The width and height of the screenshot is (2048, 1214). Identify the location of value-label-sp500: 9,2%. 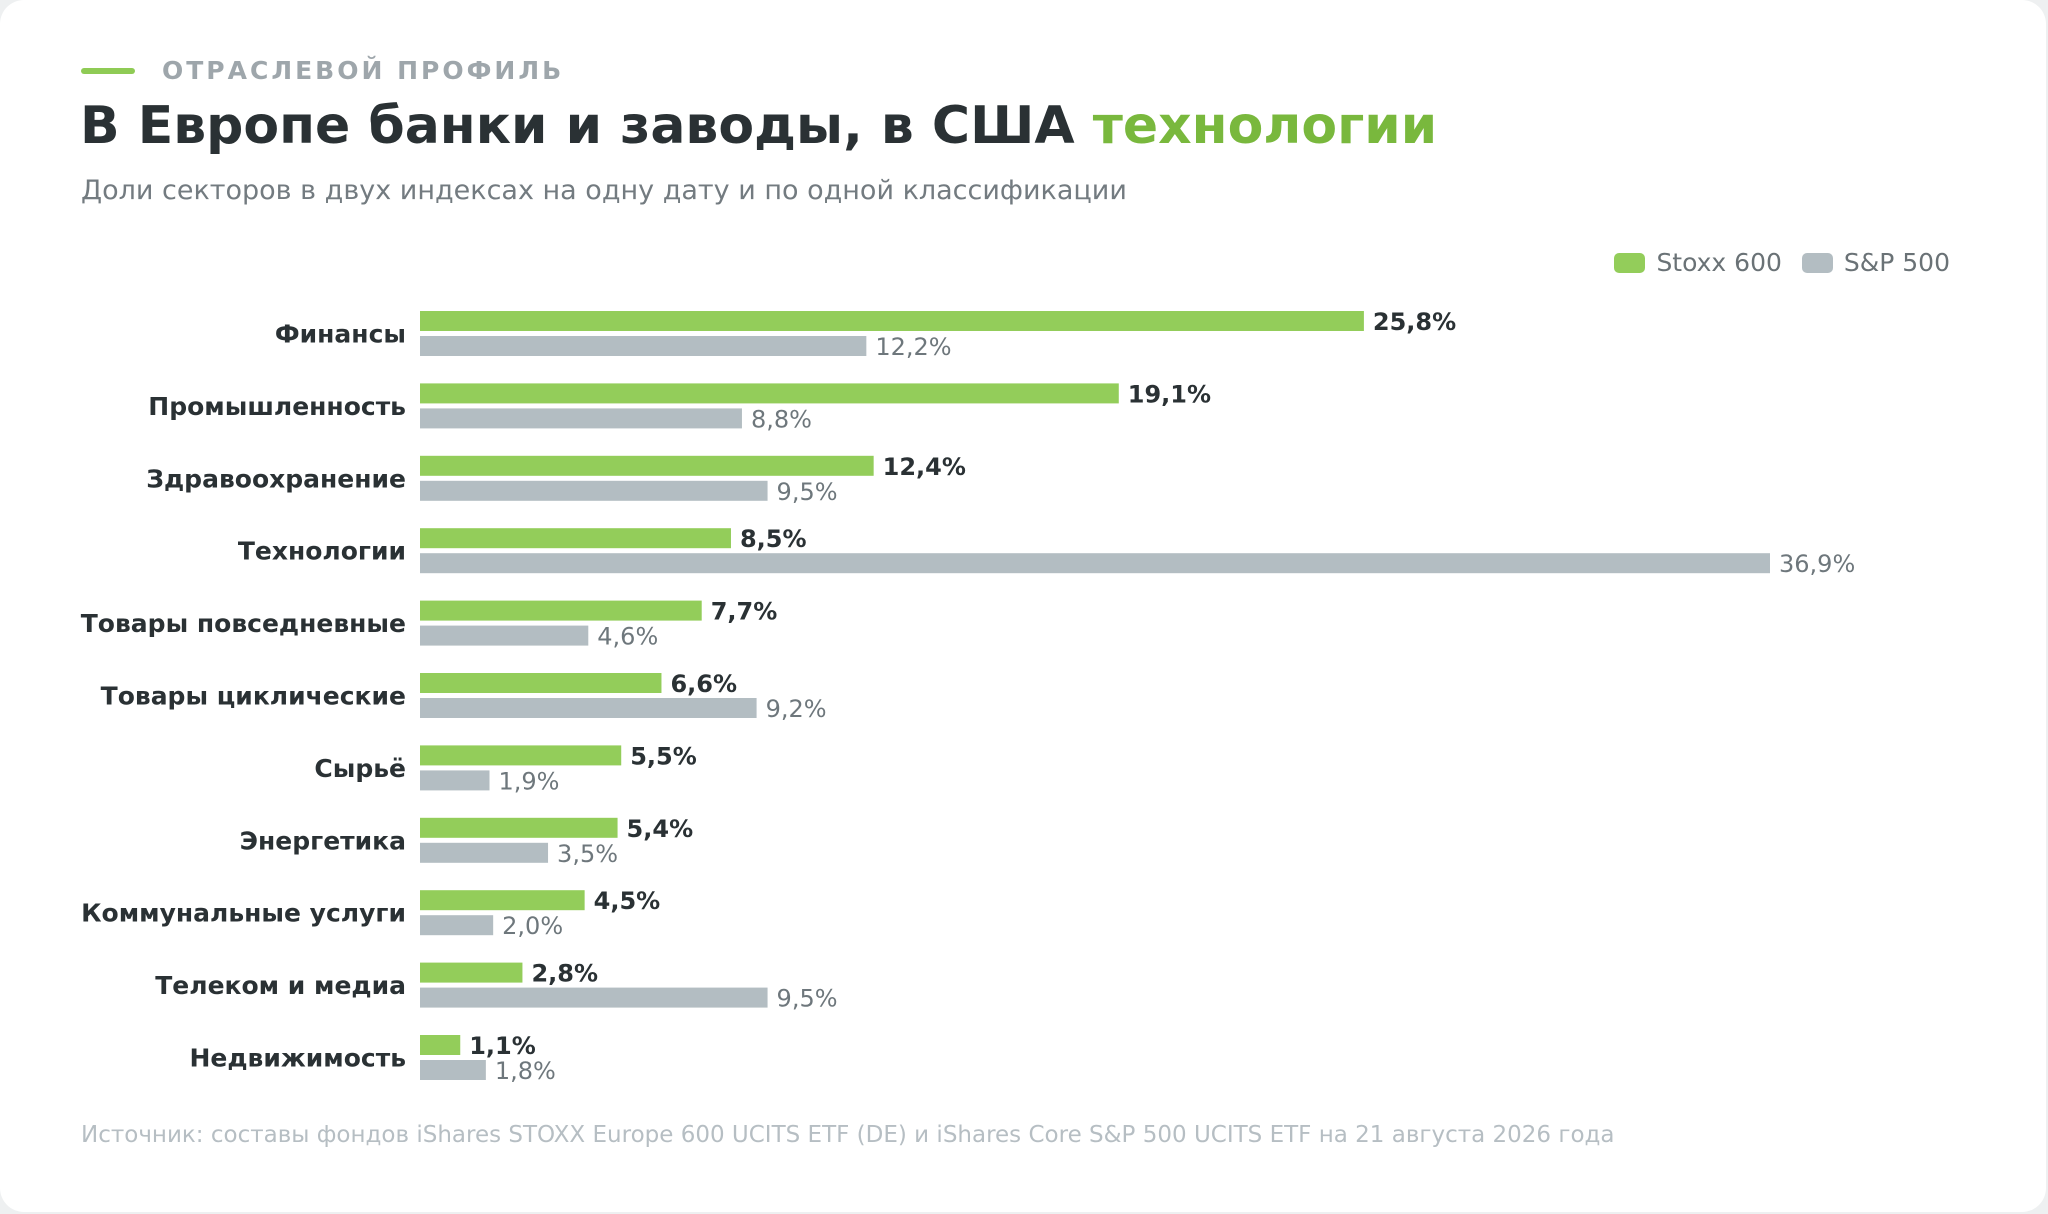
(796, 709).